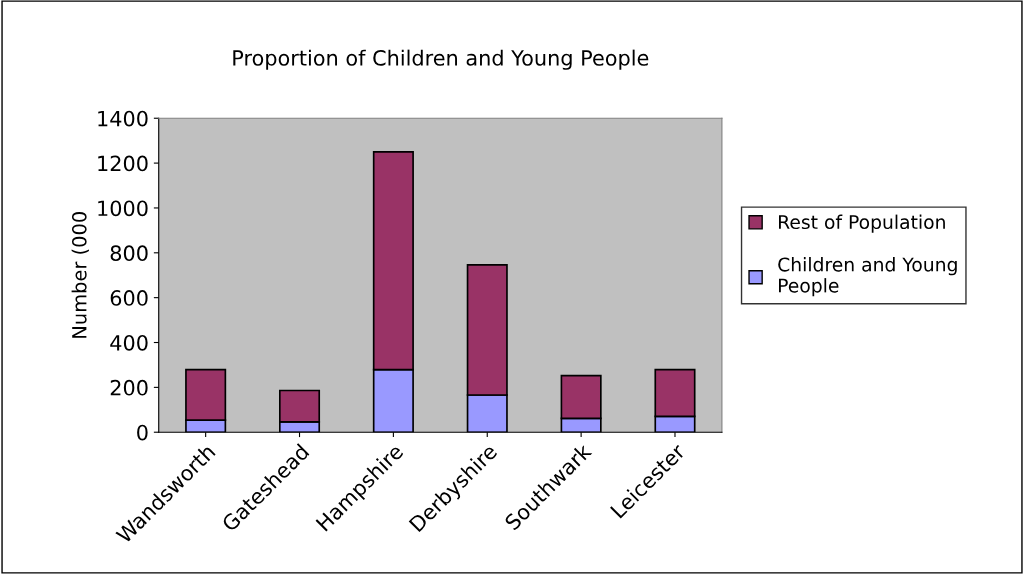 Image resolution: width=1024 pixels, height=574 pixels. Describe the element at coordinates (129, 387) in the screenshot. I see `y-tick-label: 200` at that location.